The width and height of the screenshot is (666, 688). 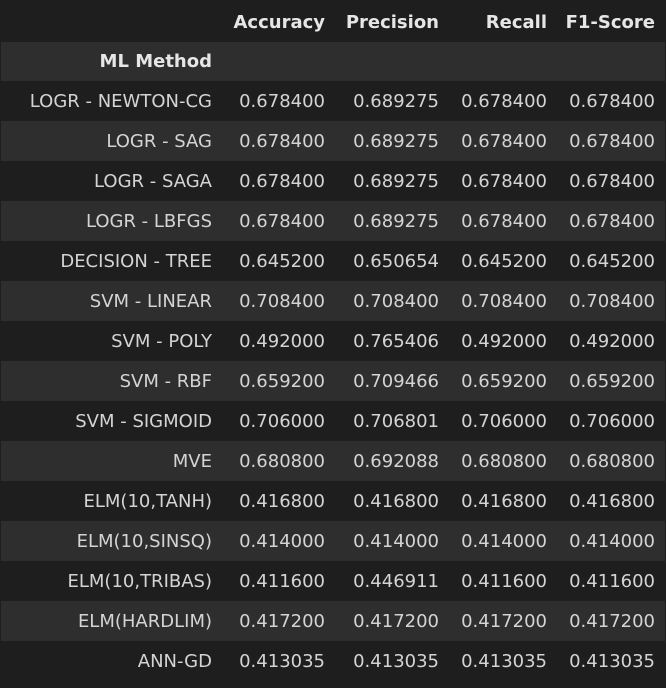 What do you see at coordinates (120, 101) in the screenshot?
I see `method-name-cell: LOGR - NEWTON-CG` at bounding box center [120, 101].